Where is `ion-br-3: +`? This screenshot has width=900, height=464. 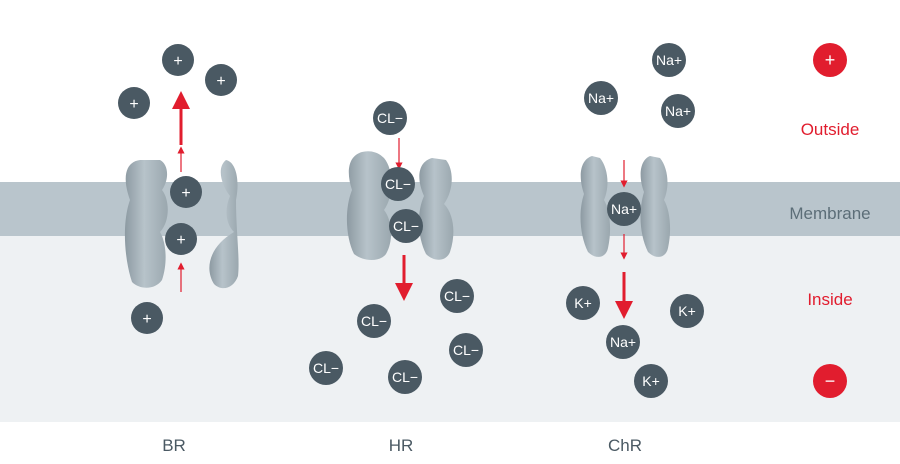
ion-br-3: + is located at coordinates (186, 192).